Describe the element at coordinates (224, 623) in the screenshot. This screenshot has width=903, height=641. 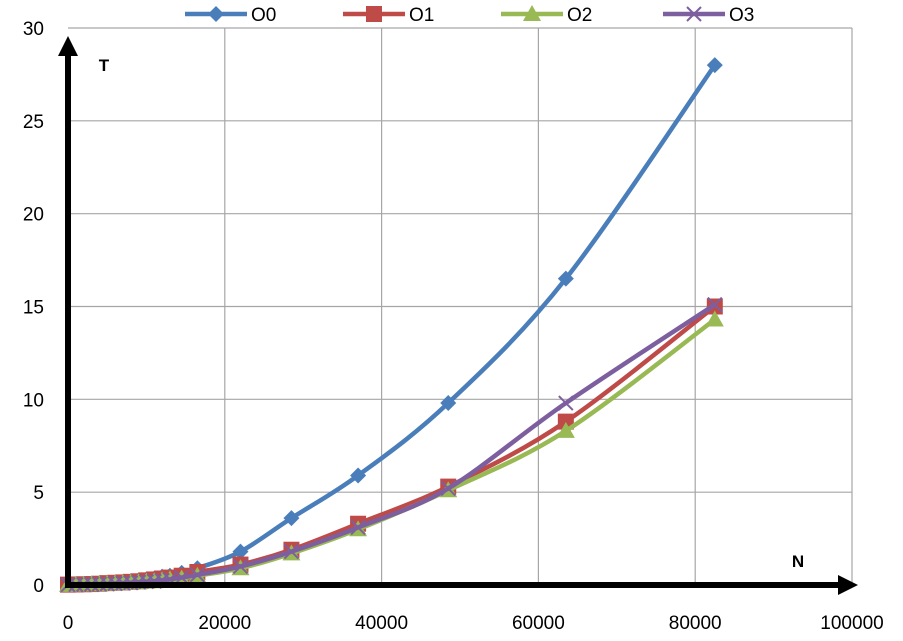
I see `x-tick-label: 20000` at that location.